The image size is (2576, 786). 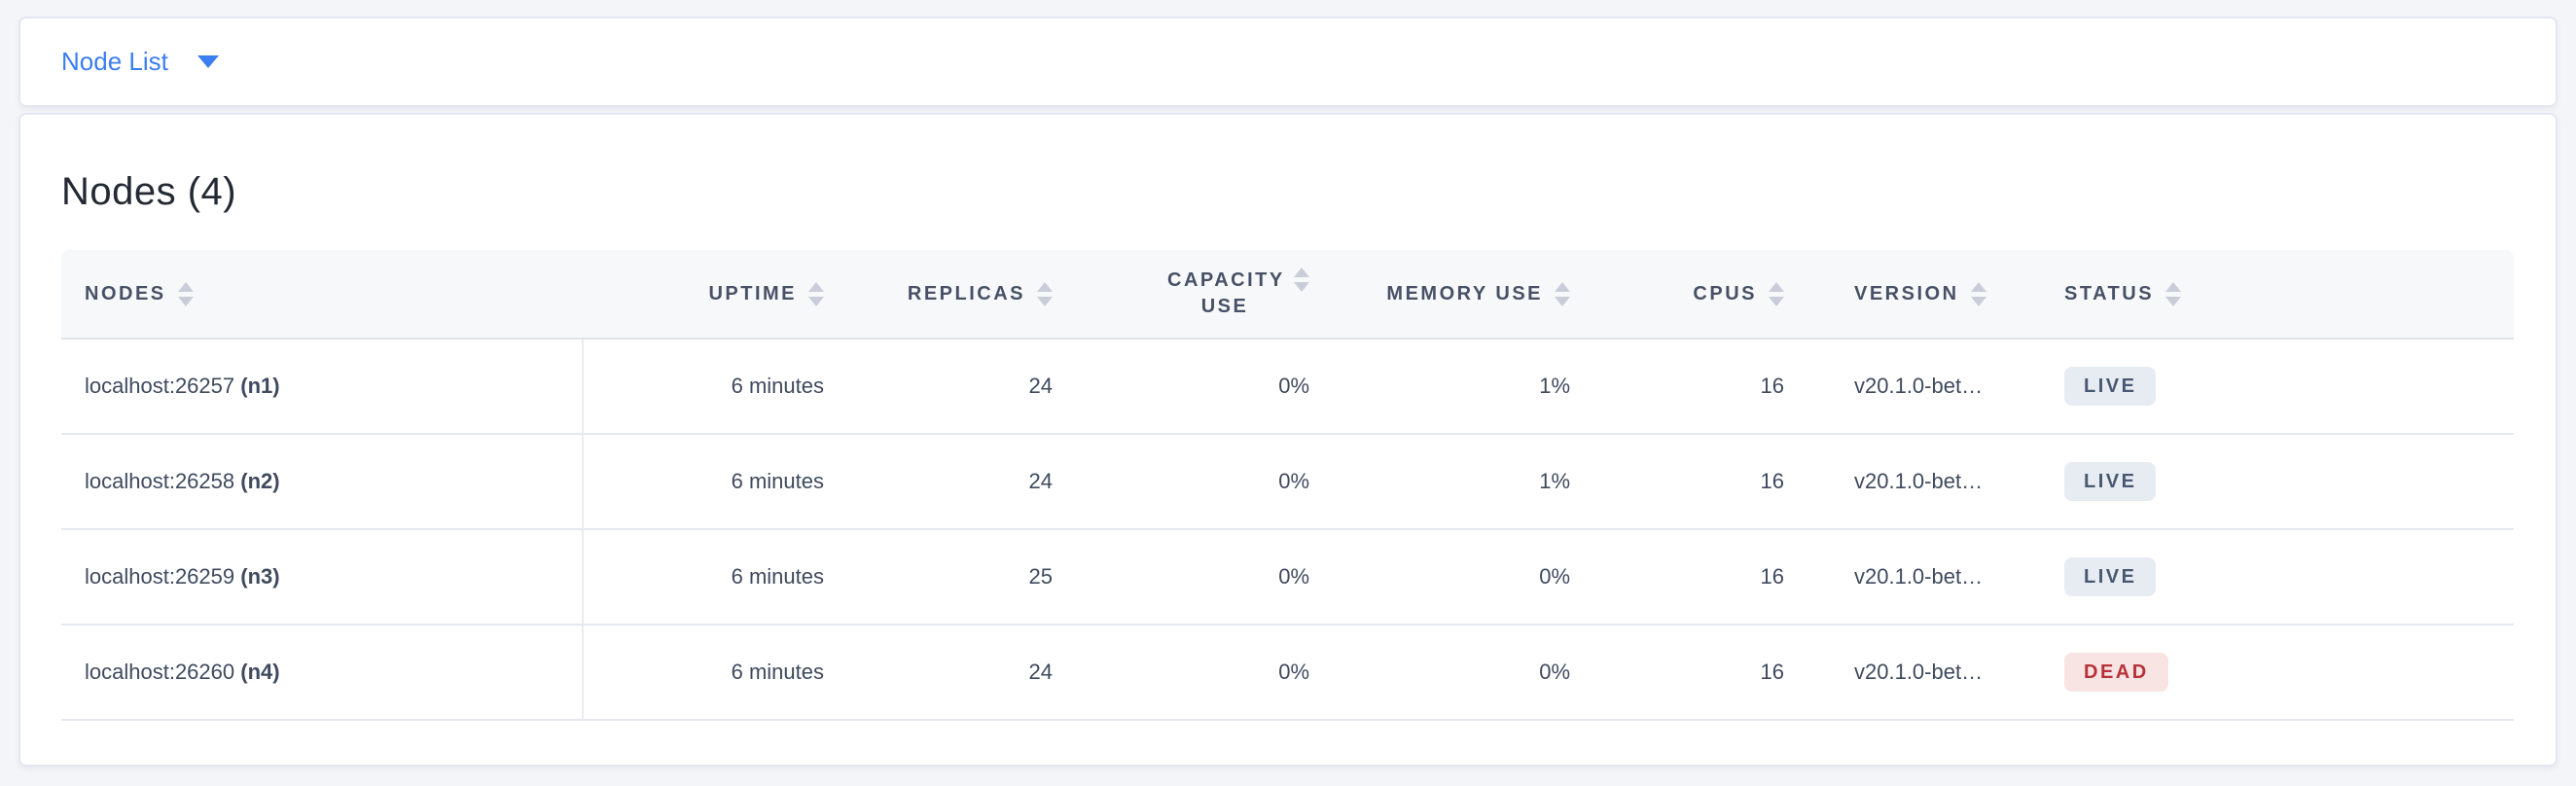 What do you see at coordinates (322, 673) in the screenshot?
I see `node-cell: localhost:26260 (n4)` at bounding box center [322, 673].